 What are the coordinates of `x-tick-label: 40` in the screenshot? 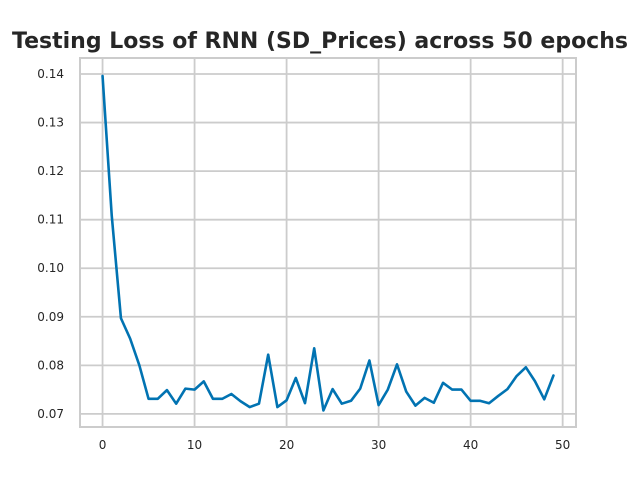 It's located at (470, 445).